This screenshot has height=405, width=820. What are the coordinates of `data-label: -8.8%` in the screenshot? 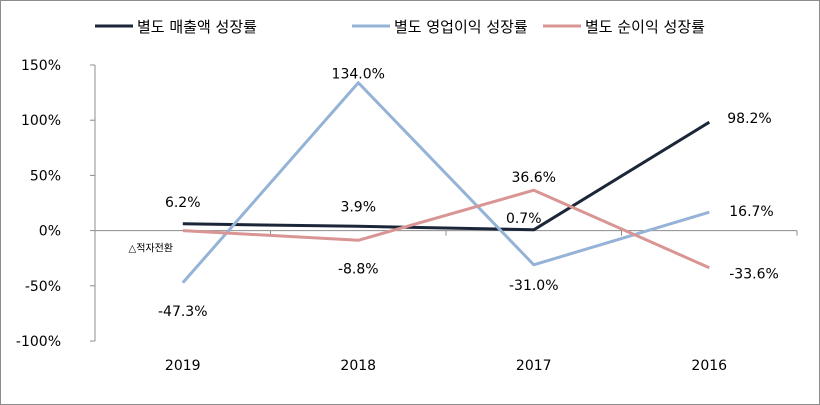 It's located at (358, 269).